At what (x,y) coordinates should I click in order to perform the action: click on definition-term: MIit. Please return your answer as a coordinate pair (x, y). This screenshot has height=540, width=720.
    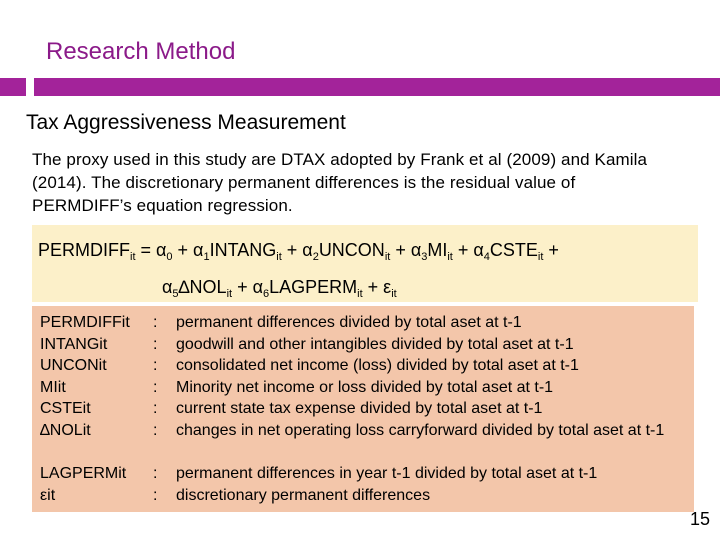
    Looking at the image, I should click on (53, 387).